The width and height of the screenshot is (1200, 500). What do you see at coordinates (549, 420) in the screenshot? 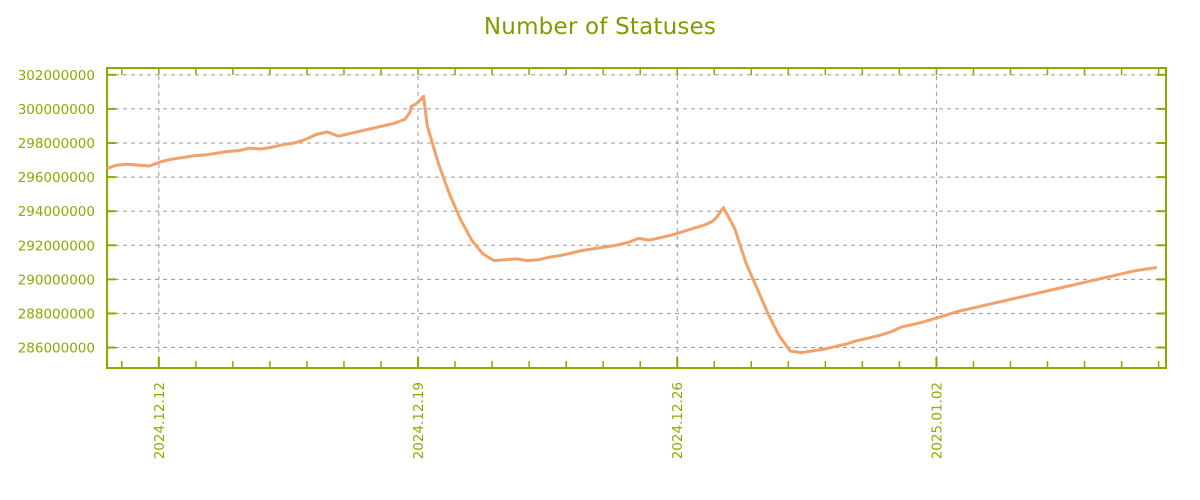
I see `x-axis-labels: 2024.12.12 2024.12.19 2024.12.26 2025.01.02` at bounding box center [549, 420].